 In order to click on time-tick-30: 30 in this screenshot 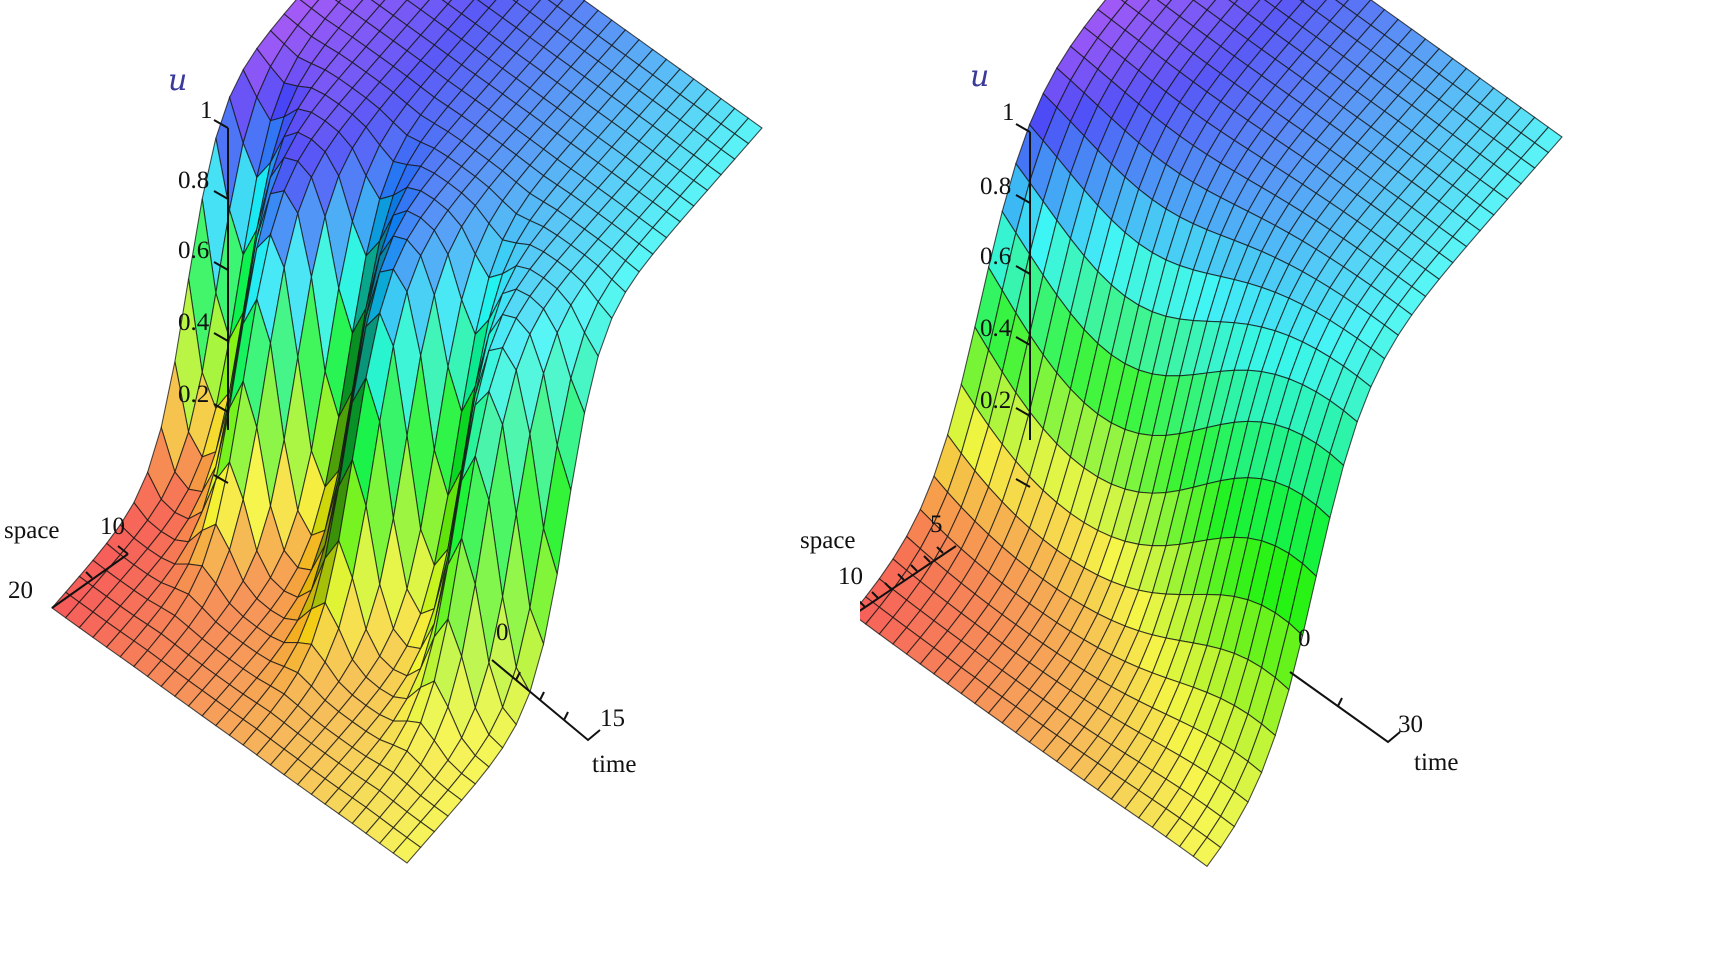, I will do `click(1410, 724)`.